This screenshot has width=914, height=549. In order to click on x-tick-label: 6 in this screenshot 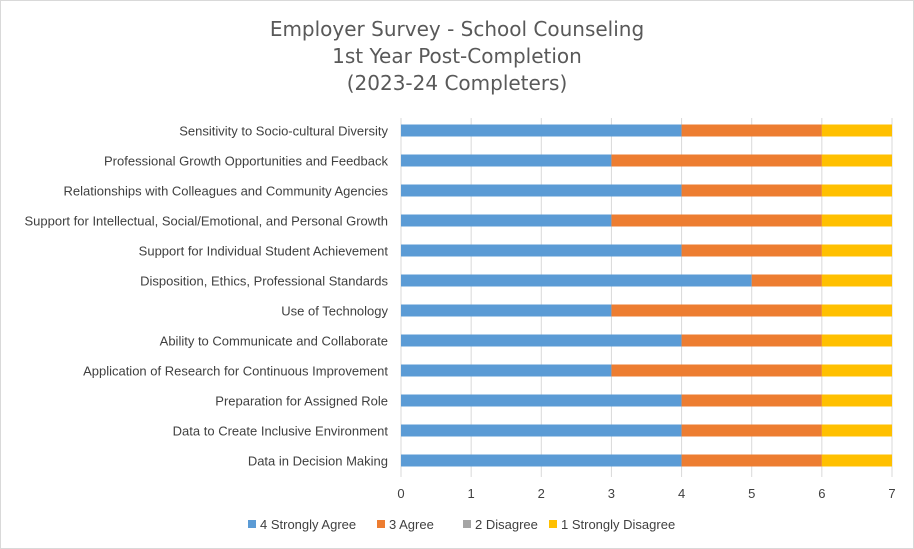, I will do `click(821, 493)`.